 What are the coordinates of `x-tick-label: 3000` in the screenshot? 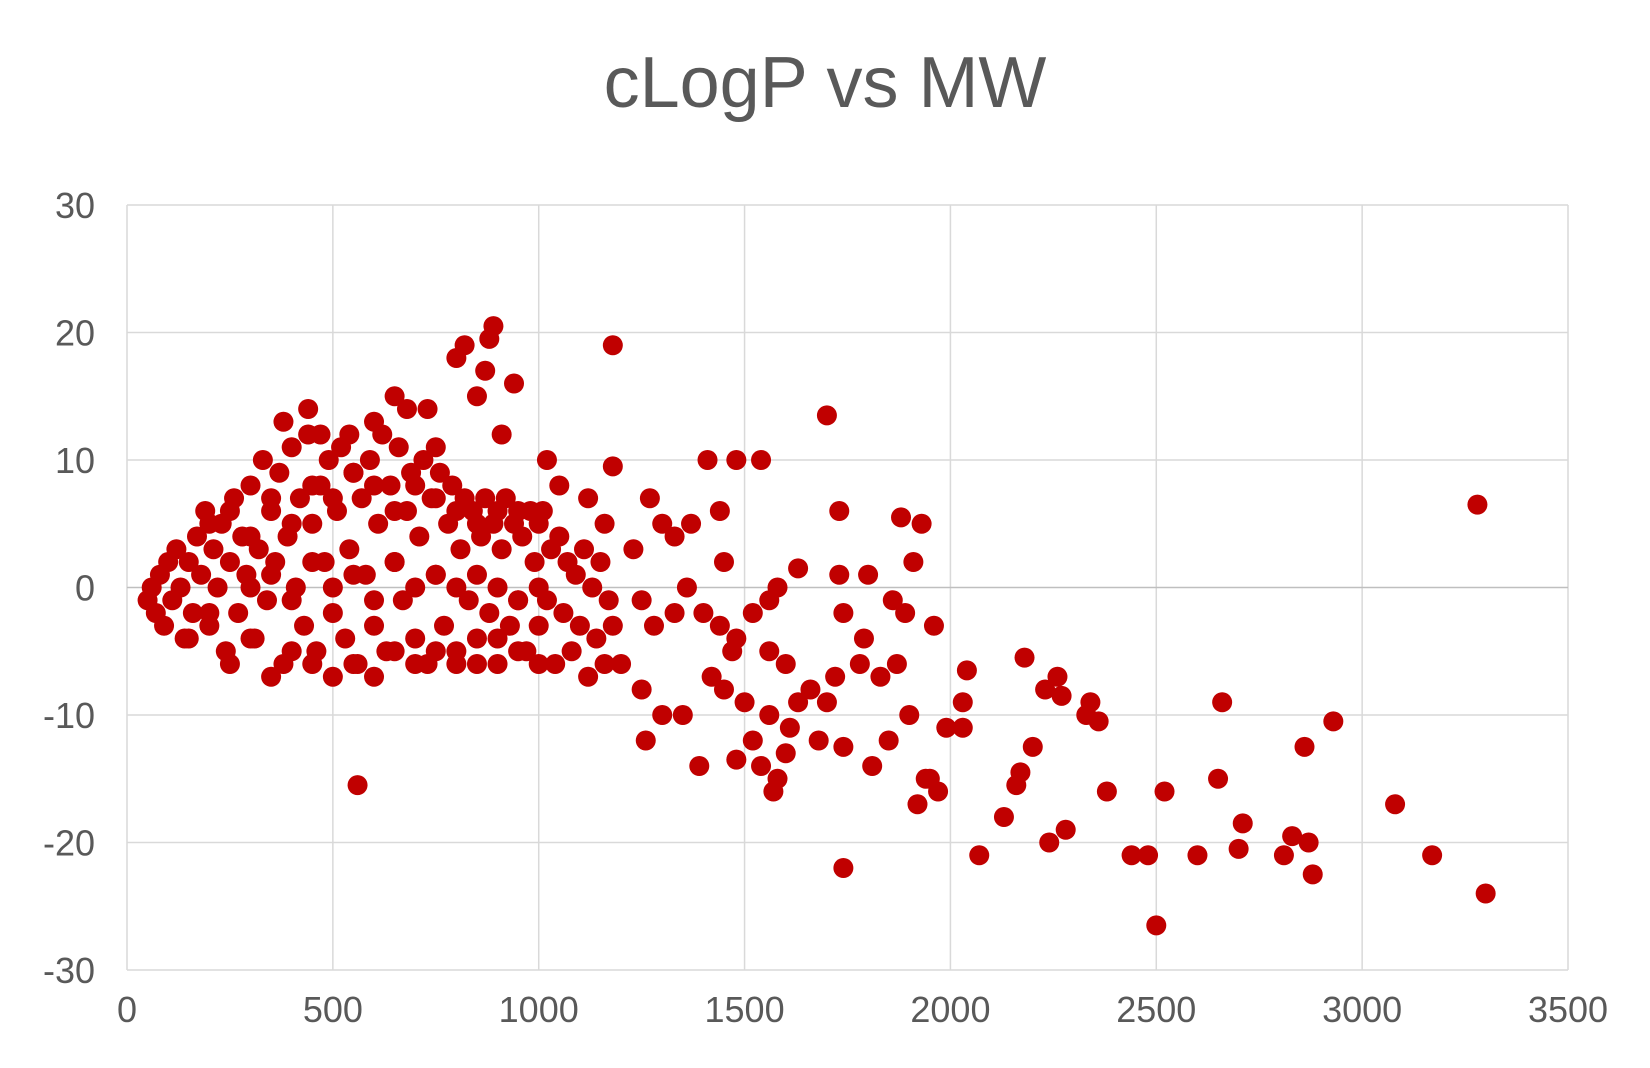 It's located at (1362, 1009).